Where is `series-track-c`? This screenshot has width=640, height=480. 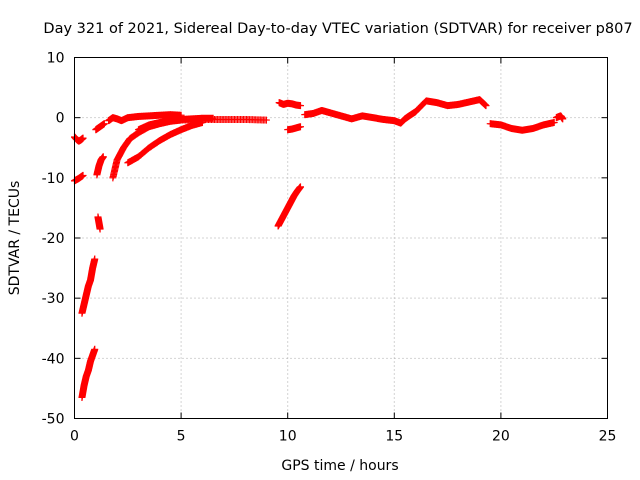 series-track-c is located at coordinates (88, 286).